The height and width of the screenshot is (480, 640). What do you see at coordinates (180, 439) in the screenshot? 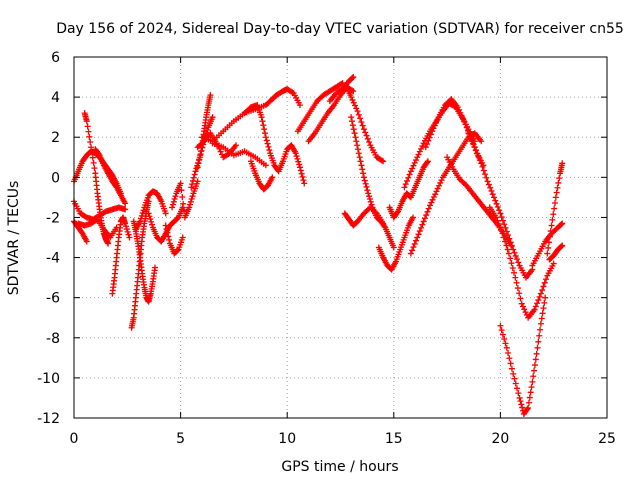
I see `x-tick-label: 5` at bounding box center [180, 439].